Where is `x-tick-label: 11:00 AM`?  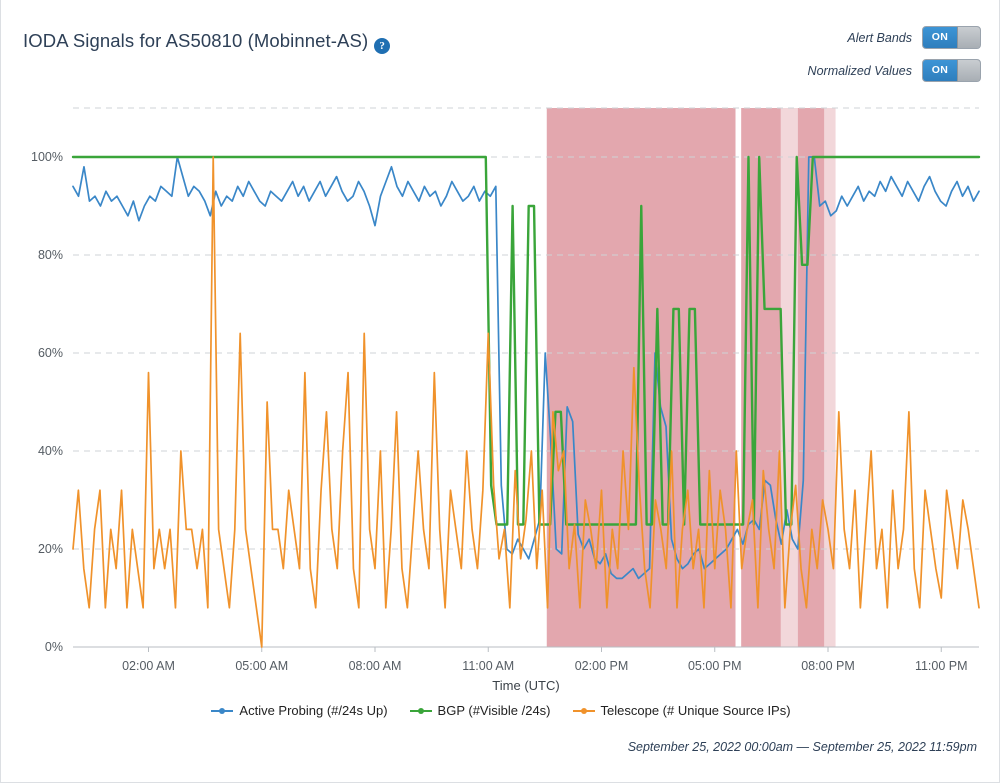 x-tick-label: 11:00 AM is located at coordinates (488, 666).